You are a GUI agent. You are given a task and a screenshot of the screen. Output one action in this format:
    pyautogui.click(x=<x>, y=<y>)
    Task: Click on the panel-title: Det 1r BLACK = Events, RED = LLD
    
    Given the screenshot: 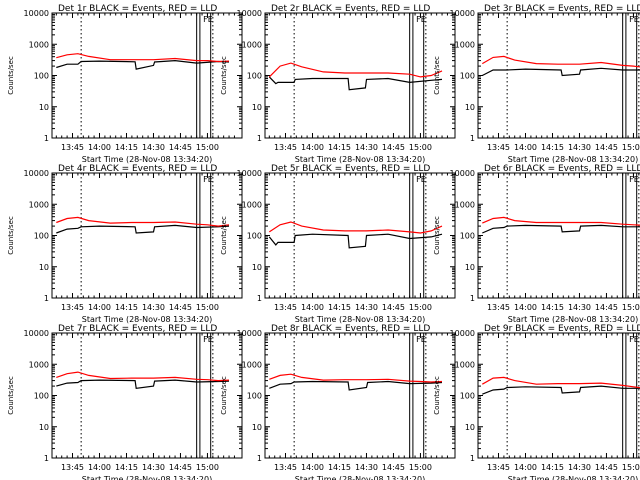 What is the action you would take?
    pyautogui.click(x=137, y=9)
    